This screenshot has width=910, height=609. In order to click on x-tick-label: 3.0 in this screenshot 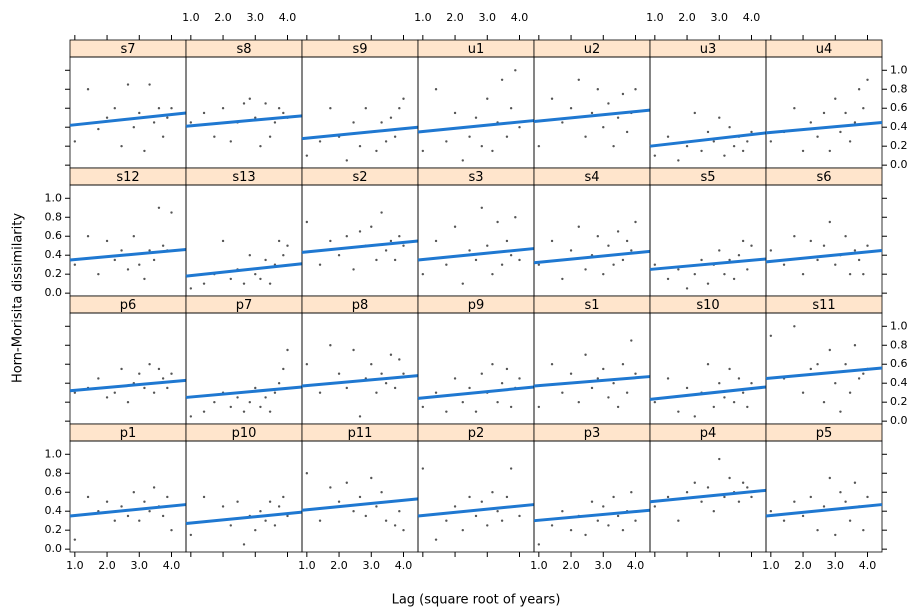, I will do `click(256, 17)`.